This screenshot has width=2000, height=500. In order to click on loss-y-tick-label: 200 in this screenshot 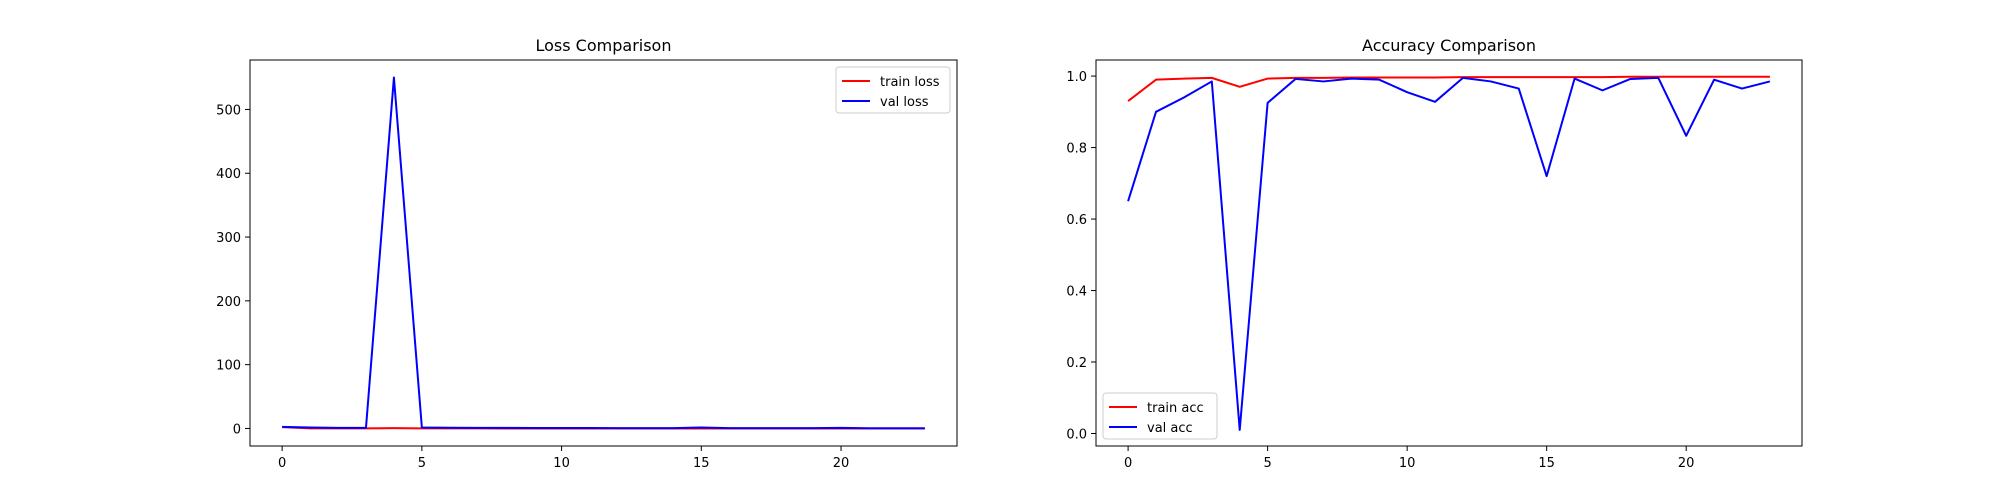, I will do `click(228, 302)`.